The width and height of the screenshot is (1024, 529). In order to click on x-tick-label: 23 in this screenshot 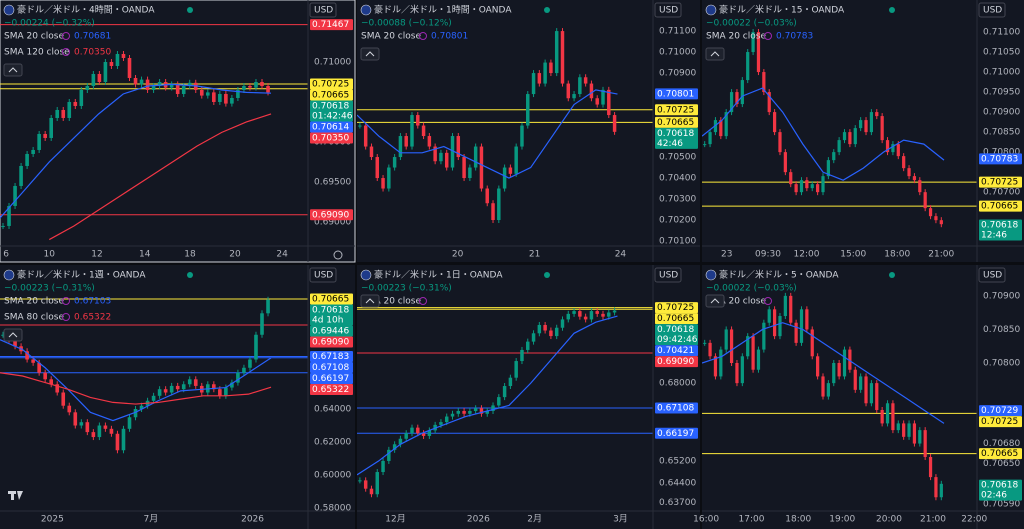, I will do `click(726, 255)`.